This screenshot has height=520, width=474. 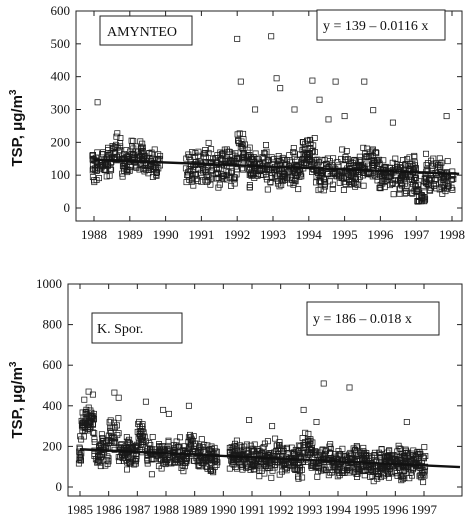 What do you see at coordinates (17, 127) in the screenshot?
I see `top-ylabel: TSP, μg/m3` at bounding box center [17, 127].